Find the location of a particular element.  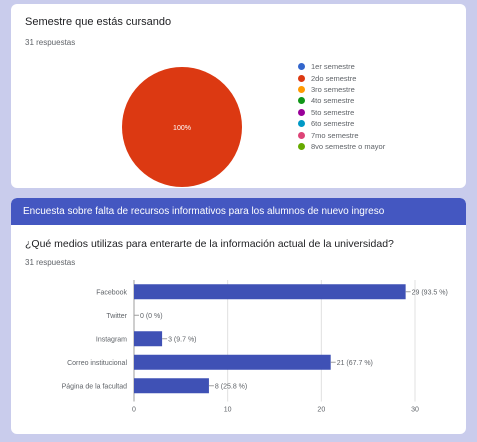

legend-item: 4to semestre is located at coordinates (341, 100).